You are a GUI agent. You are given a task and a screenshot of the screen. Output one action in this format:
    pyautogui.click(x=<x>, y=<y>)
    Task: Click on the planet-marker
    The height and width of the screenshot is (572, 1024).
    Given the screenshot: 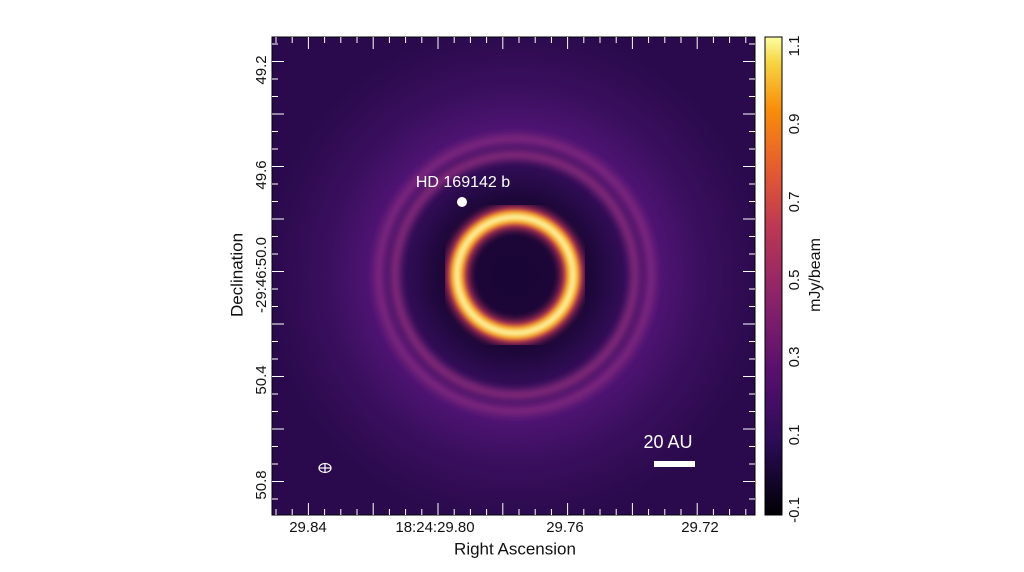 What is the action you would take?
    pyautogui.click(x=462, y=202)
    